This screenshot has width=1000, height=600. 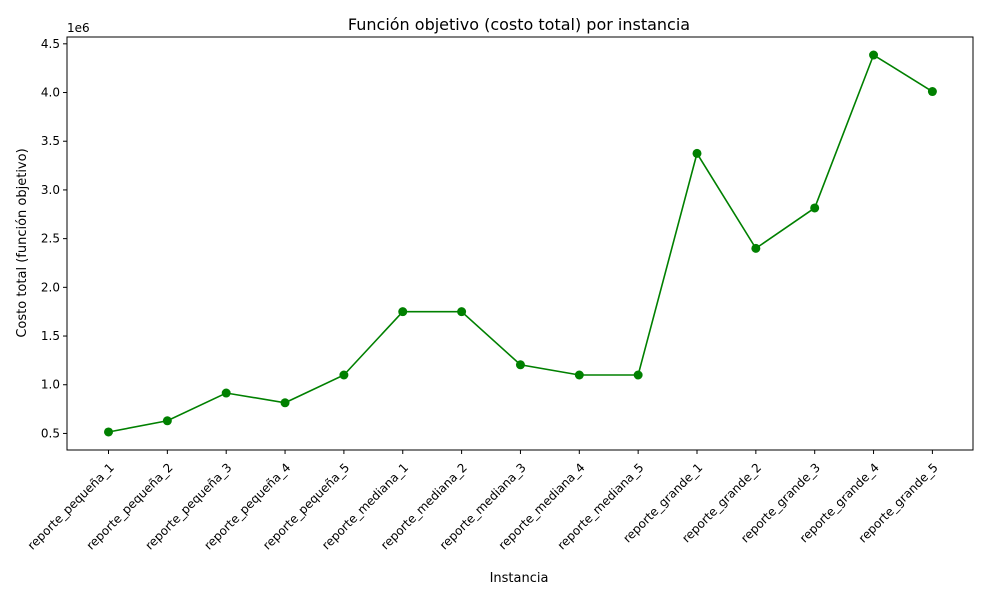 I want to click on x-axis-label: Instancia, so click(x=519, y=578).